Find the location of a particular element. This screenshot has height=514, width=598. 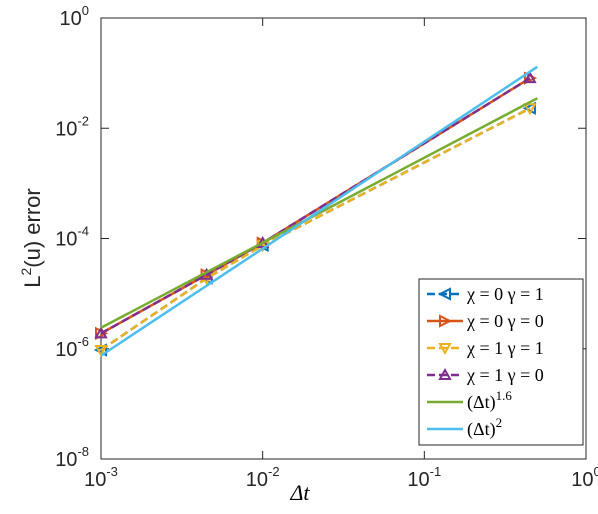

legend-exponent: 1.6 is located at coordinates (504, 395).